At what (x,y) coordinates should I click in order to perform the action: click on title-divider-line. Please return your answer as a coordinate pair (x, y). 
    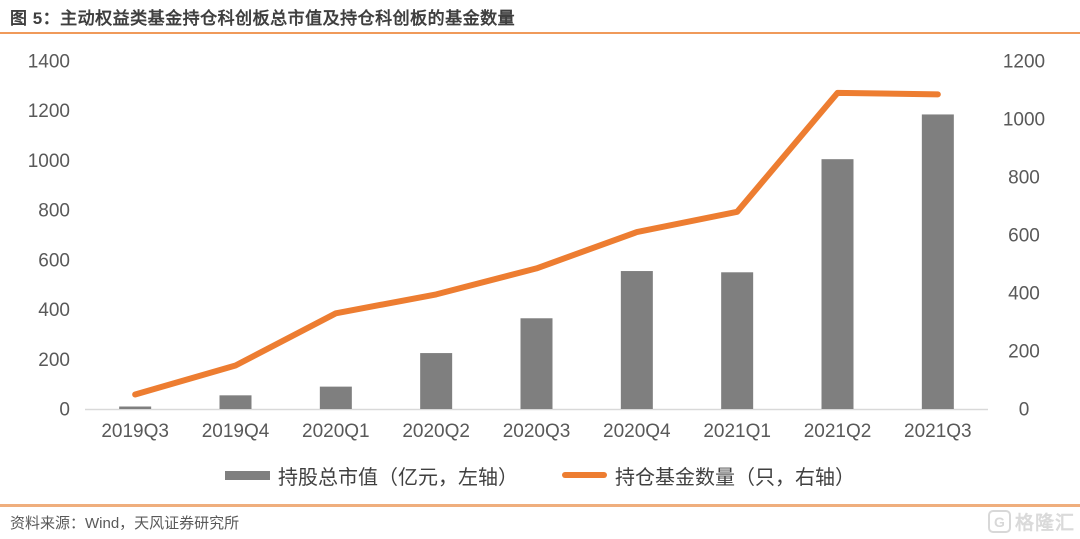
    Looking at the image, I should click on (540, 33).